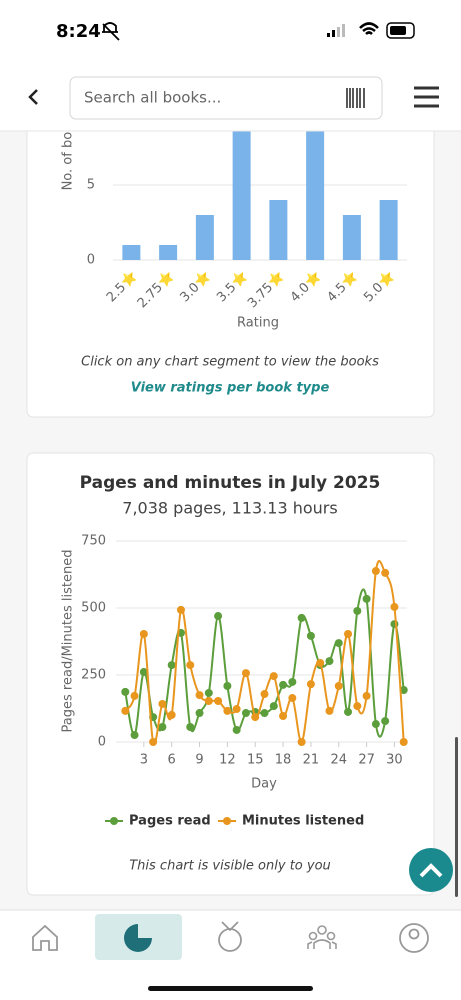  What do you see at coordinates (102, 742) in the screenshot?
I see `y-tick-label: 0` at bounding box center [102, 742].